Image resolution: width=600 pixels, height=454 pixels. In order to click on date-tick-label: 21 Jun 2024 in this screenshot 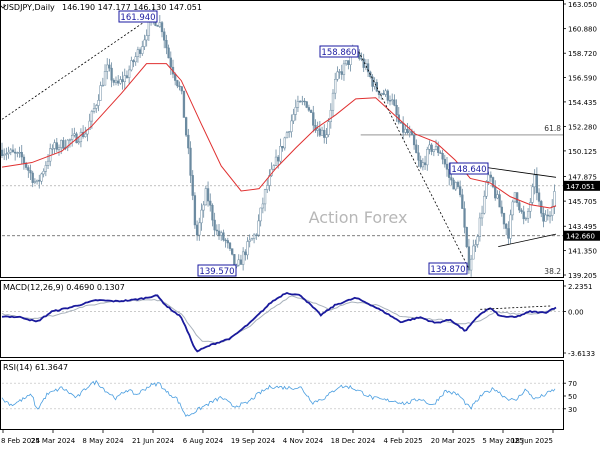, I will do `click(153, 441)`.